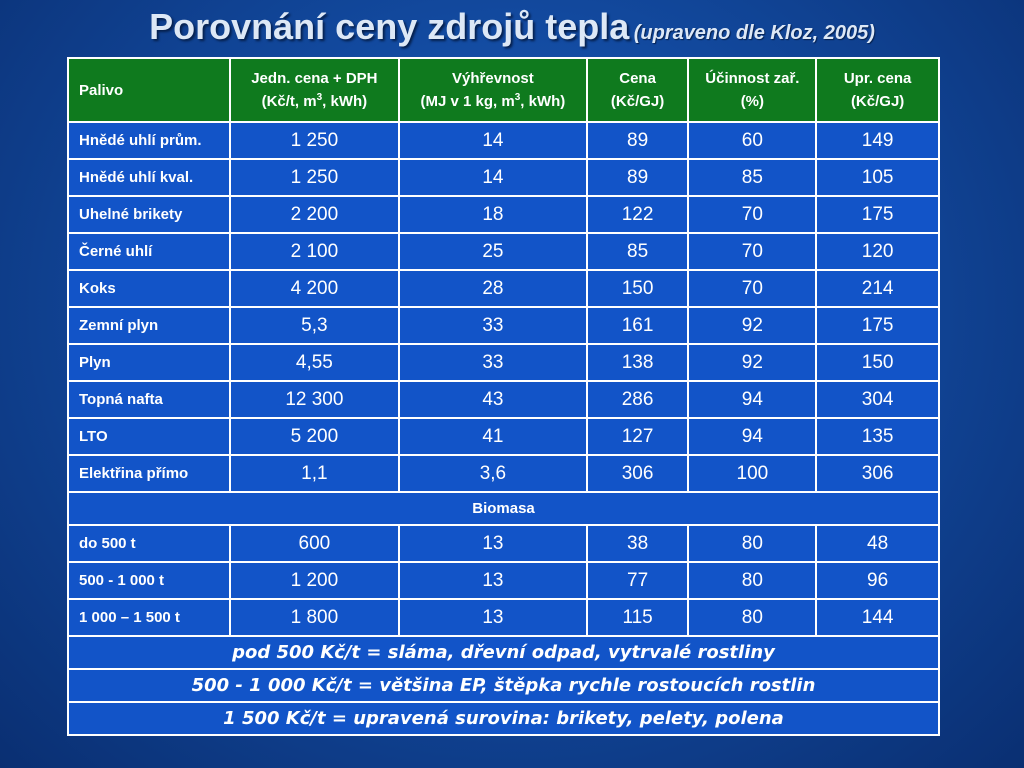 This screenshot has height=768, width=1024. I want to click on cell-unit-price: 4,55, so click(314, 362).